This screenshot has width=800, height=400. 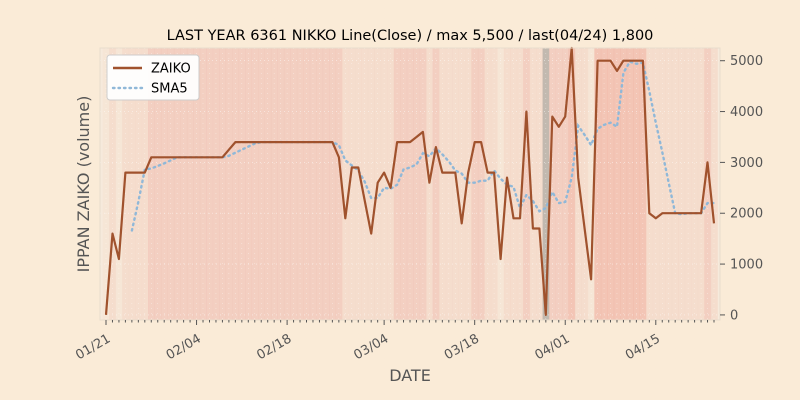 I want to click on legend: ZAIKO SMA5, so click(x=153, y=77).